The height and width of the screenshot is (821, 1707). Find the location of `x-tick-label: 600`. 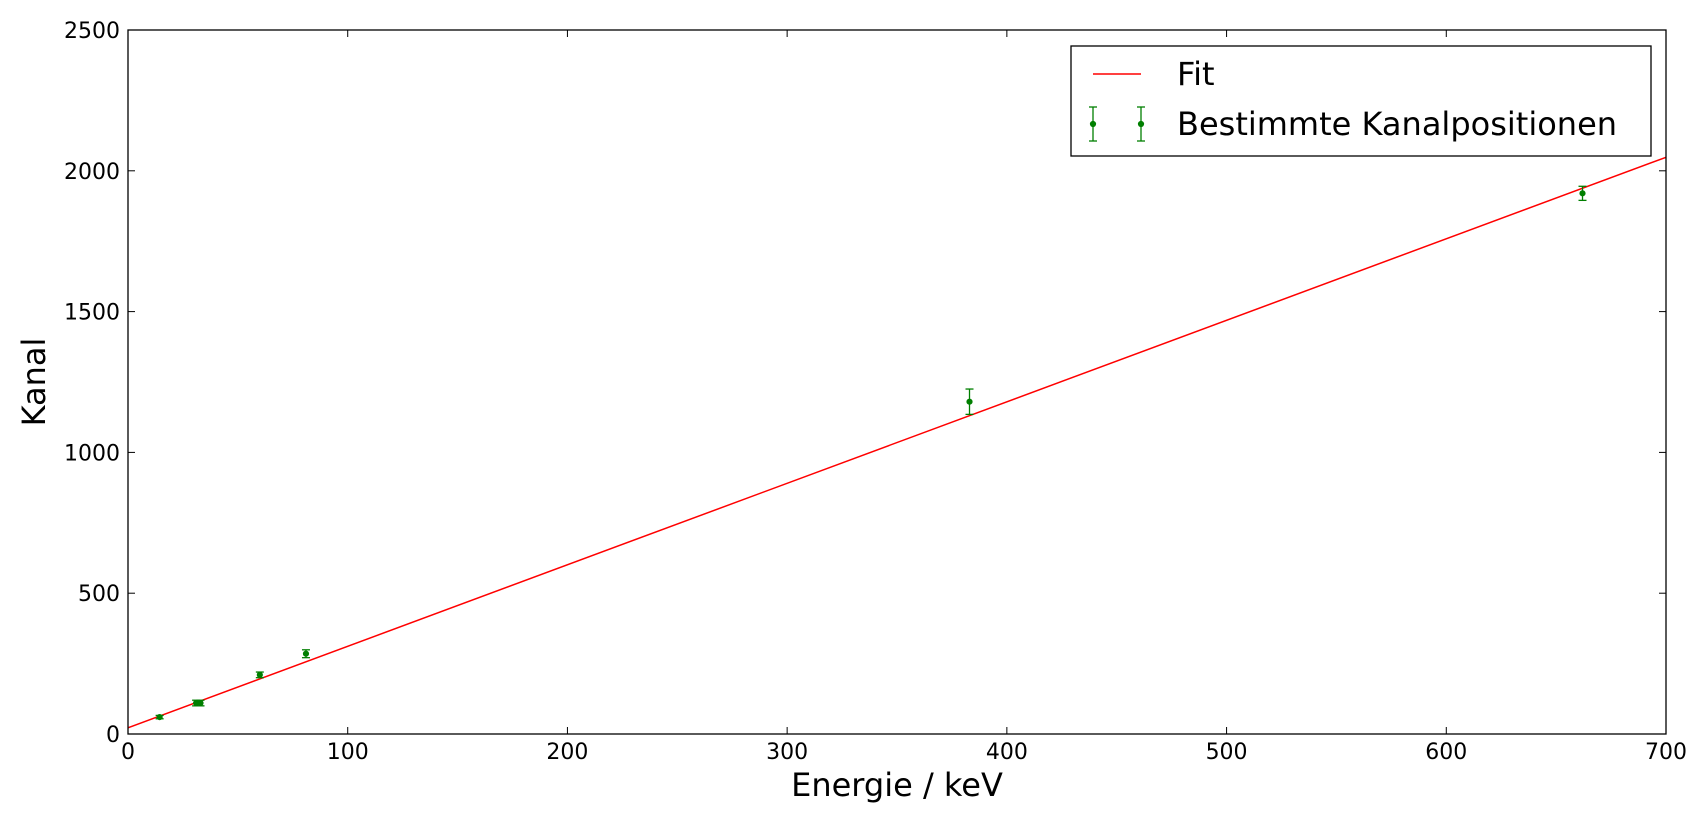

x-tick-label: 600 is located at coordinates (1446, 752).